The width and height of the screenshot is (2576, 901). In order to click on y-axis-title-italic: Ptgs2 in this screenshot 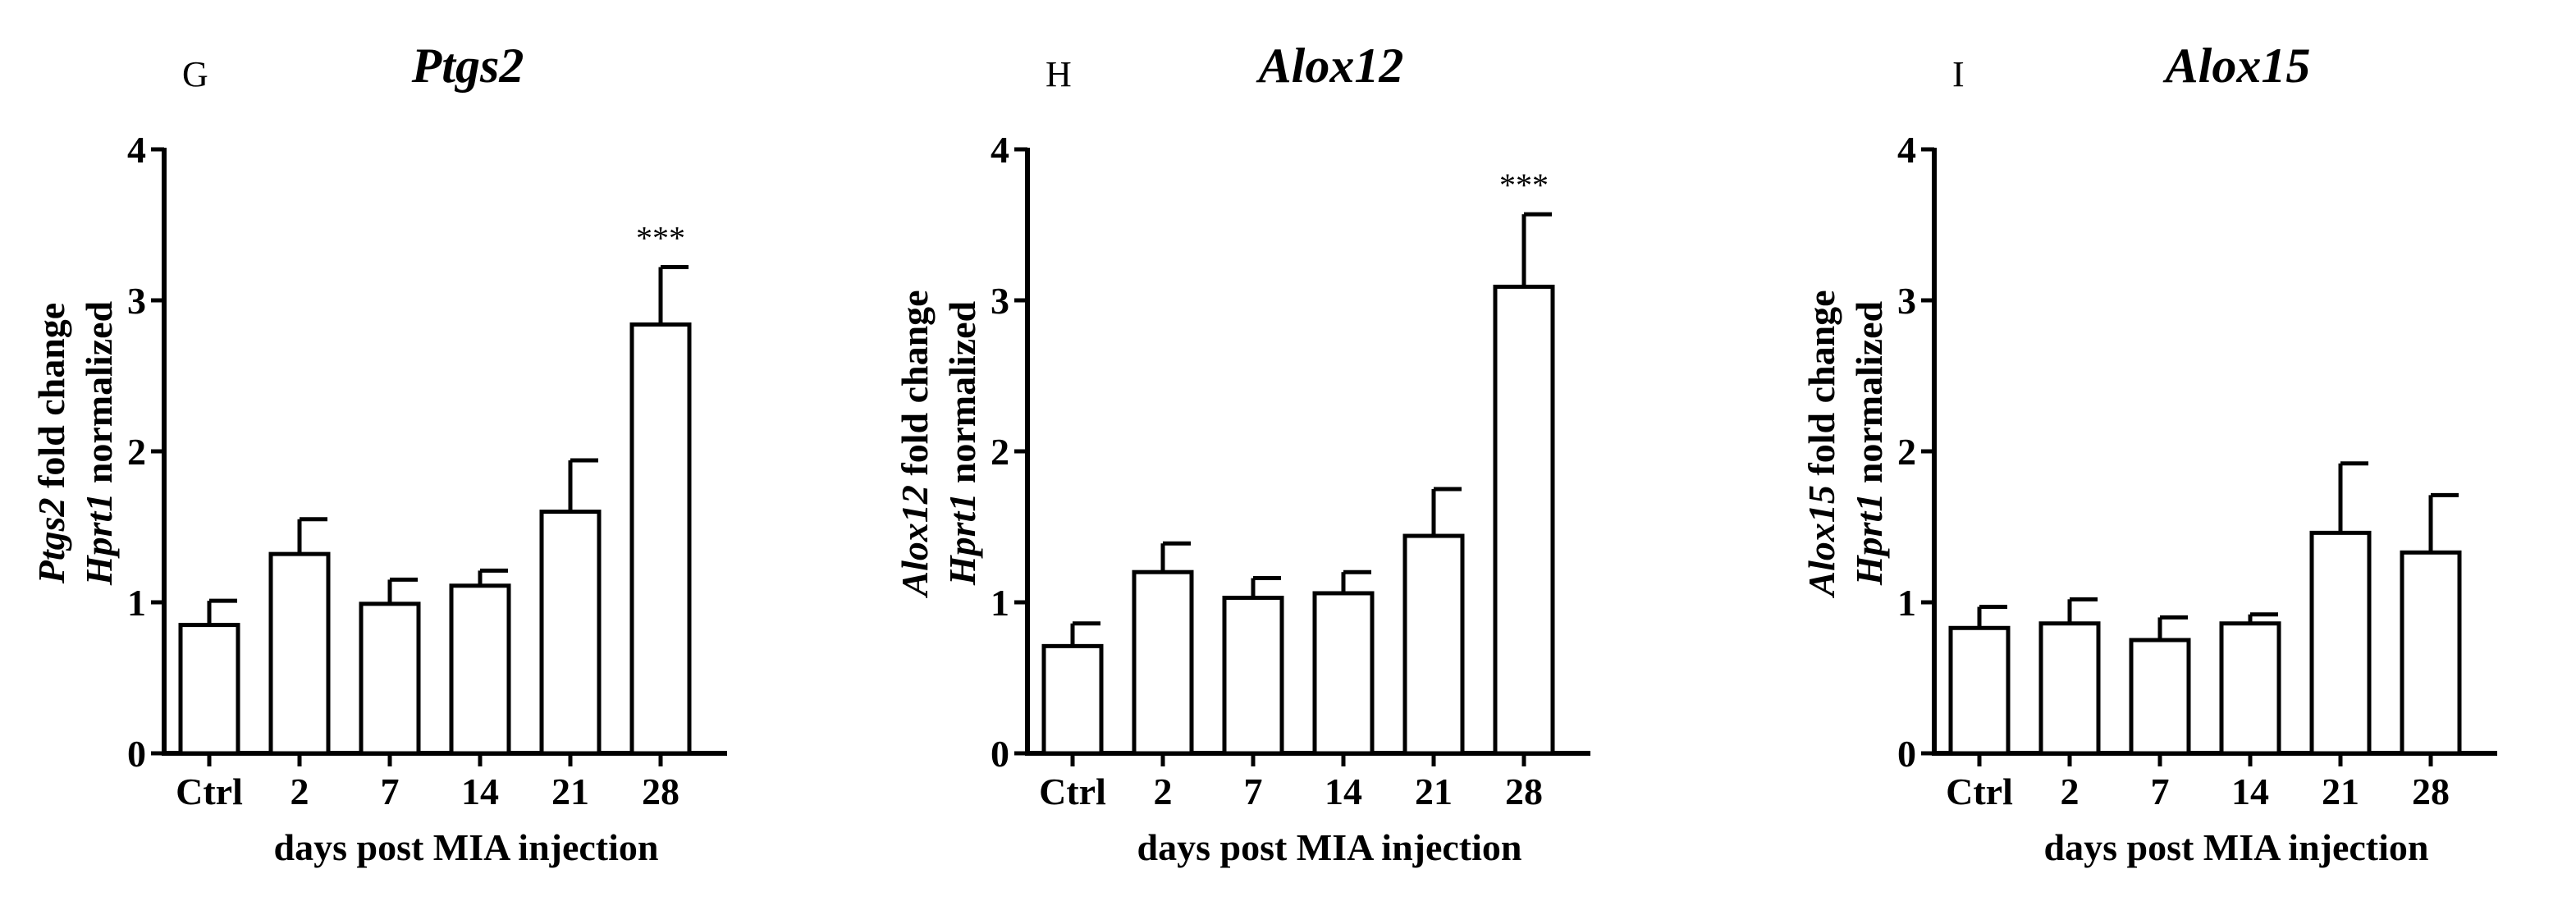, I will do `click(51, 541)`.